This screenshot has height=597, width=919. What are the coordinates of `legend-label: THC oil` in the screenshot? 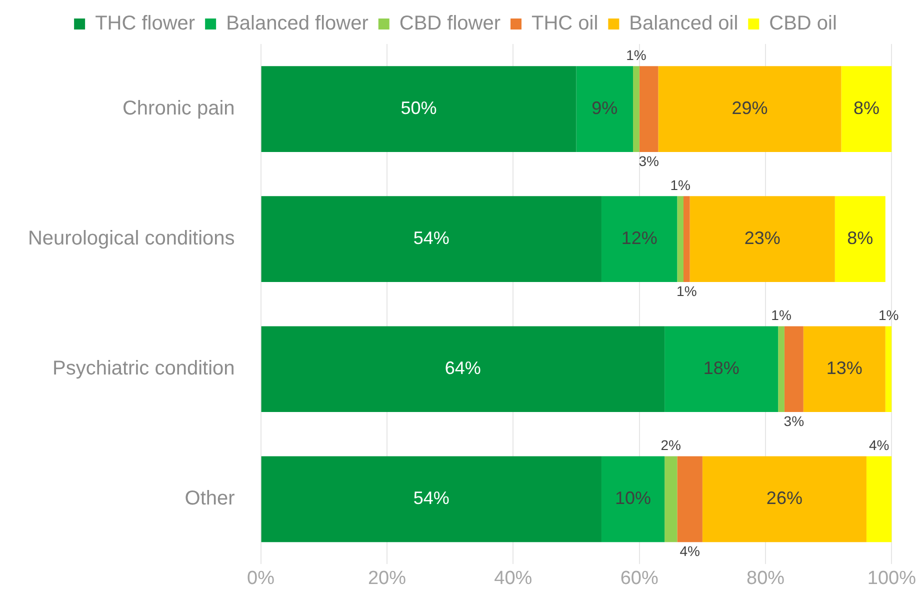 It's located at (565, 23).